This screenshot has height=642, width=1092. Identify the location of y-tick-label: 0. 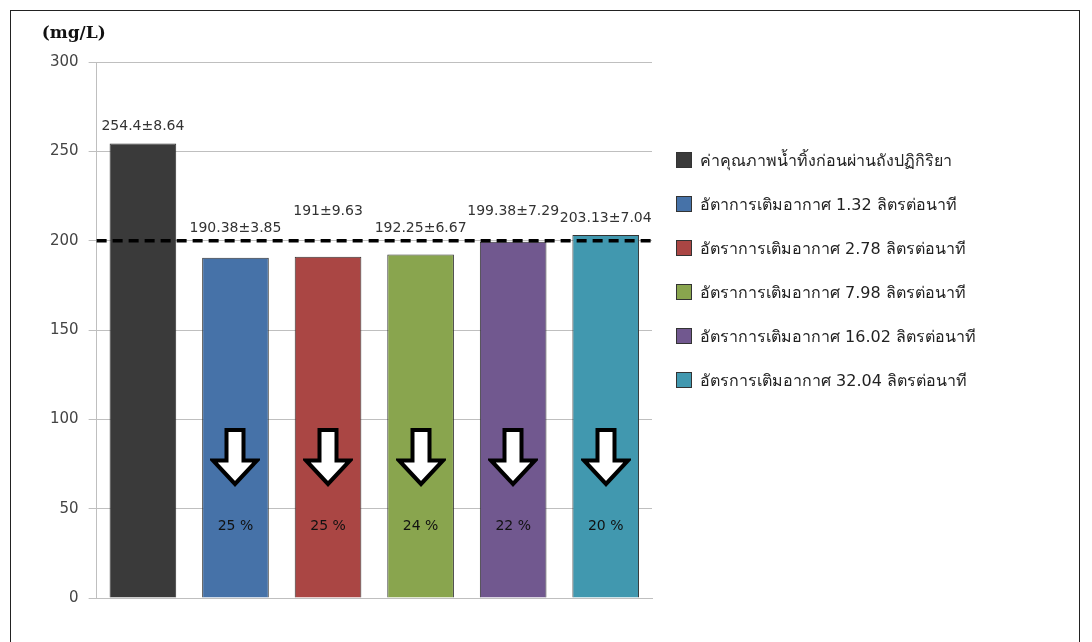
(74, 596).